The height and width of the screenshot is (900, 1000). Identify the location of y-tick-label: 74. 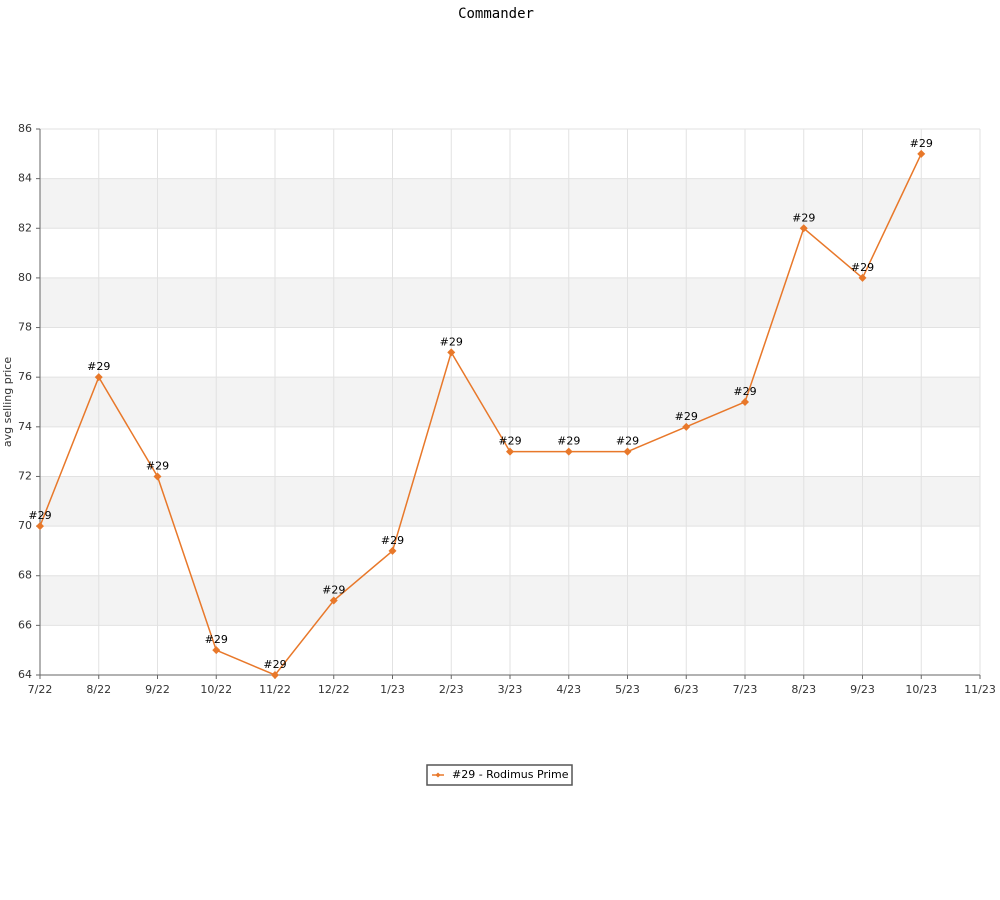
(25, 426).